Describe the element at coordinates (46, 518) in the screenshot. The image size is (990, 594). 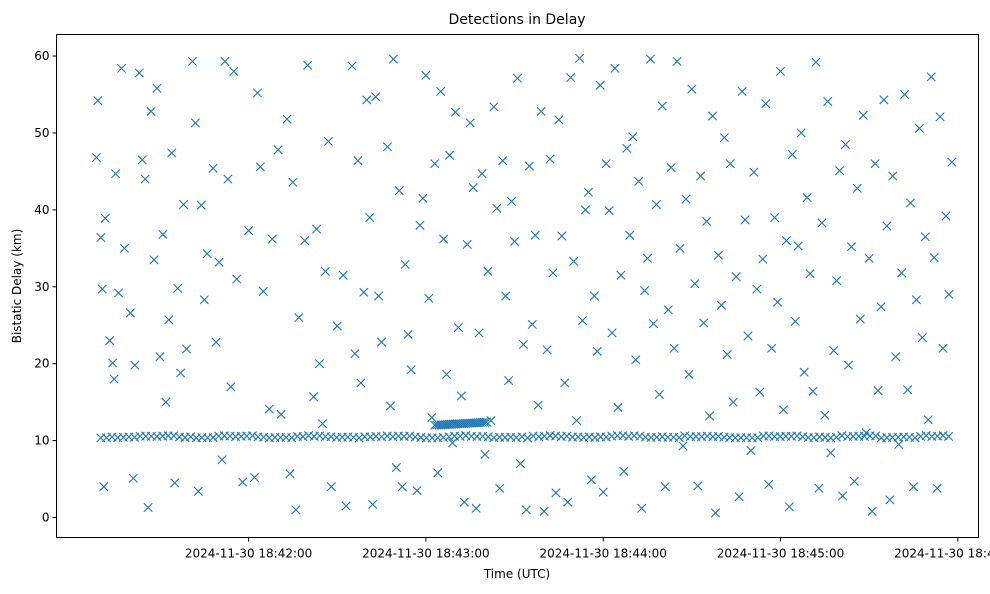
I see `y-tick-label: 0` at that location.